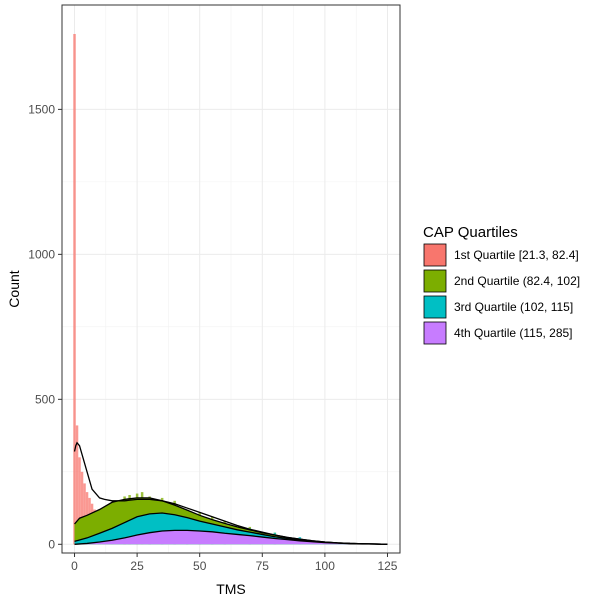 This screenshot has width=600, height=600. Describe the element at coordinates (231, 589) in the screenshot. I see `x-axis-title: TMS` at that location.